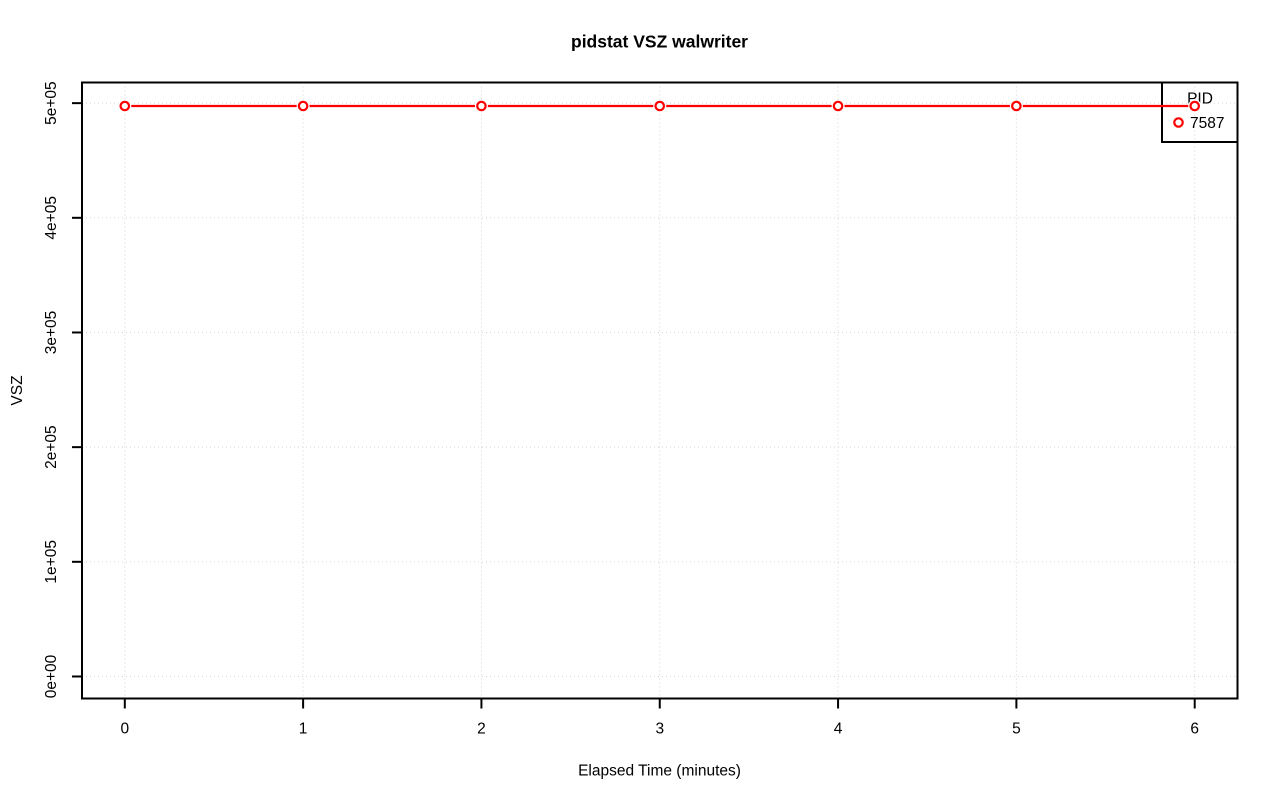 Image resolution: width=1280 pixels, height=801 pixels. What do you see at coordinates (51, 218) in the screenshot?
I see `y-tick-label: 4e+05` at bounding box center [51, 218].